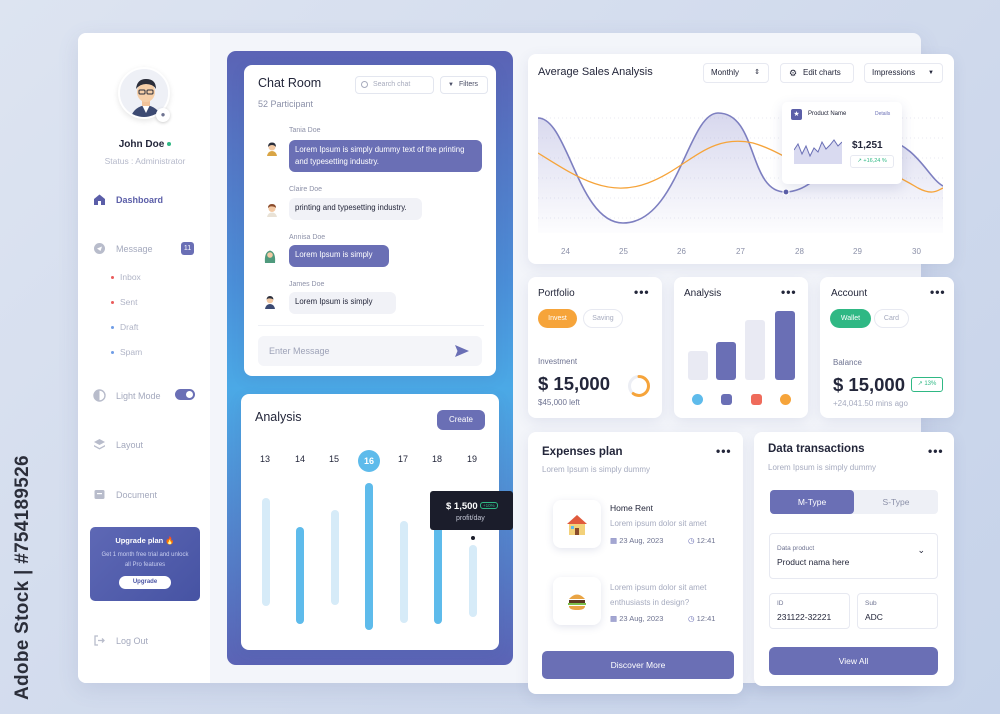 Image resolution: width=1000 pixels, height=714 pixels. Describe the element at coordinates (903, 73) in the screenshot. I see `metric-select: Impressions ▼` at that location.